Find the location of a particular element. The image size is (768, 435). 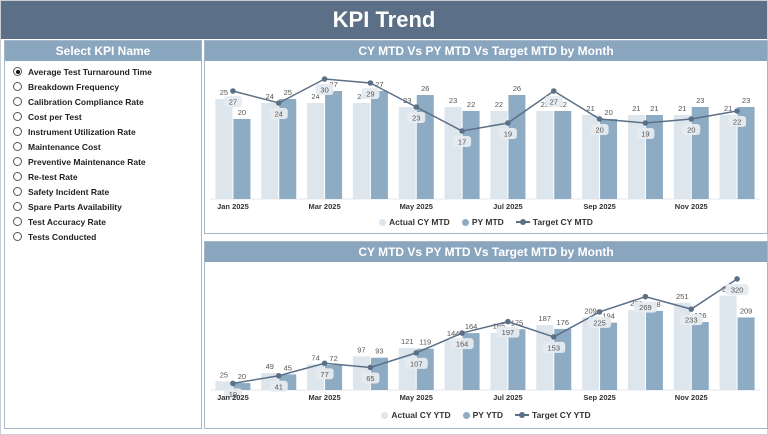

legend-label: Actual CY YTD is located at coordinates (421, 415).